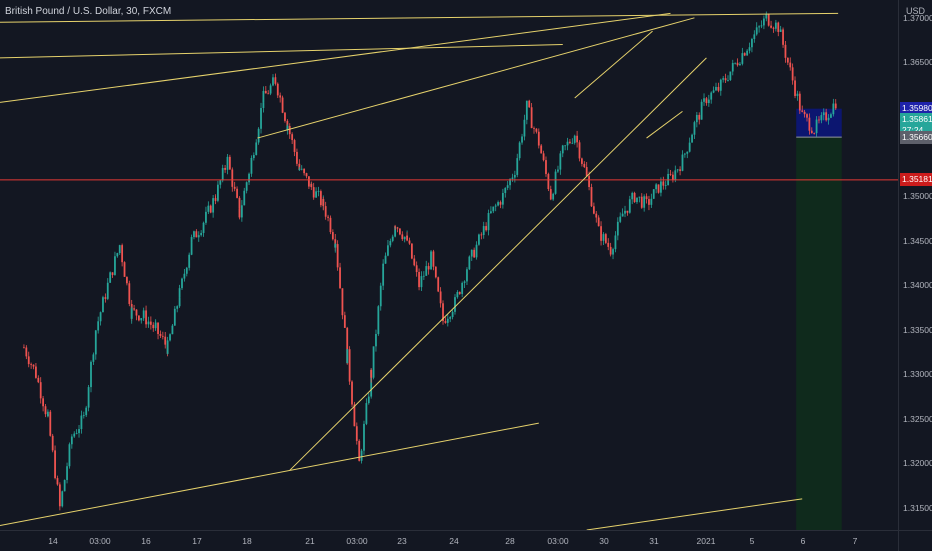 This screenshot has height=551, width=932. I want to click on price-tag: 1.35861, so click(916, 119).